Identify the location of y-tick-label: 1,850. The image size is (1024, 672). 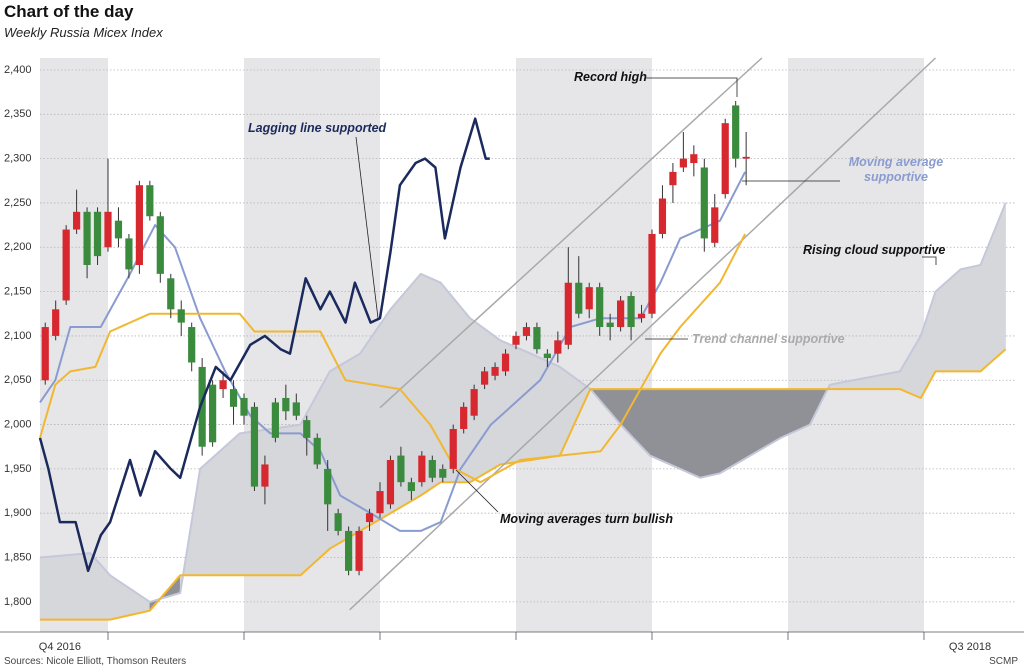
(18, 557).